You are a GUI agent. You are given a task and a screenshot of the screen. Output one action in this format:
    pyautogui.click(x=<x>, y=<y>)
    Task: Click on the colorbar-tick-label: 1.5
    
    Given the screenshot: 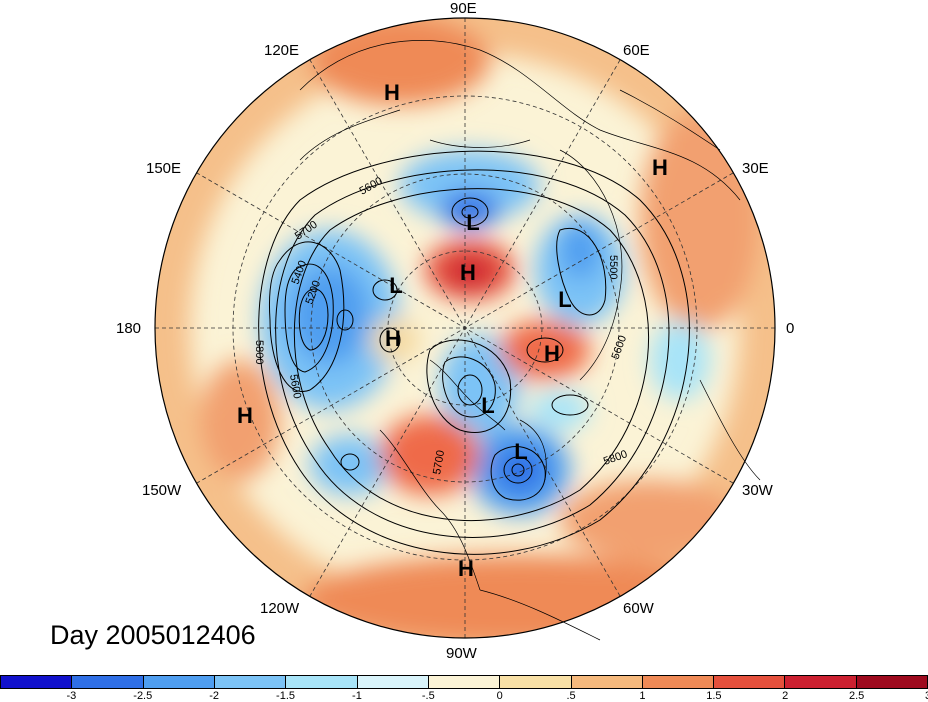 What is the action you would take?
    pyautogui.click(x=714, y=696)
    